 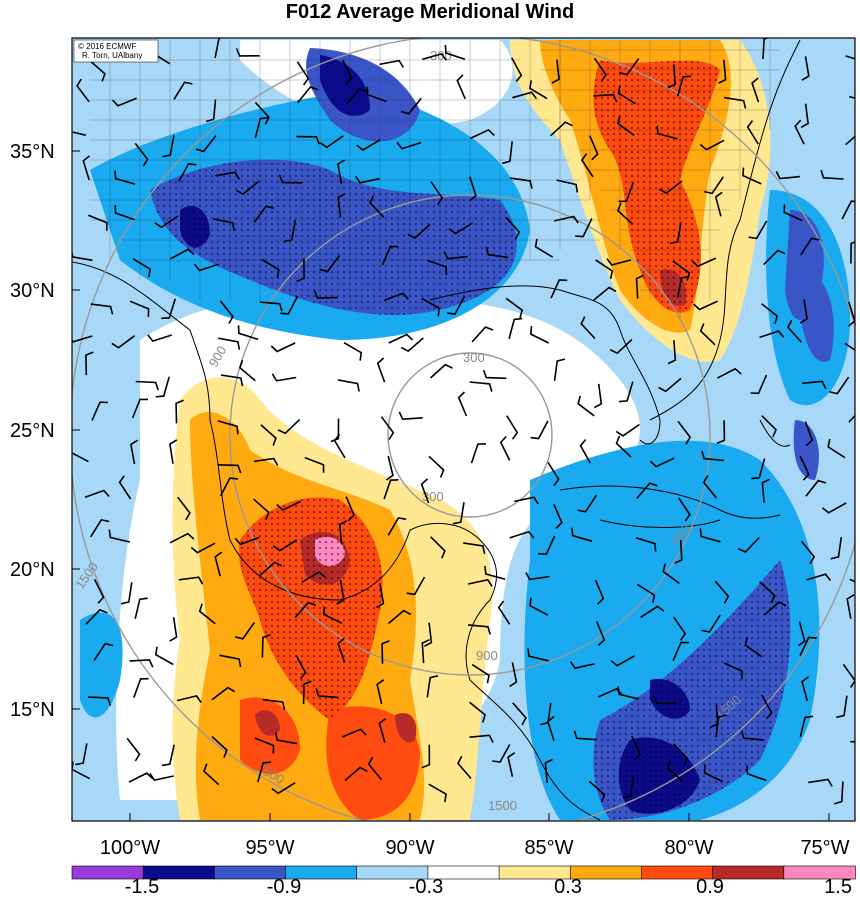 I want to click on colorbar-label: 0.3, so click(x=568, y=887).